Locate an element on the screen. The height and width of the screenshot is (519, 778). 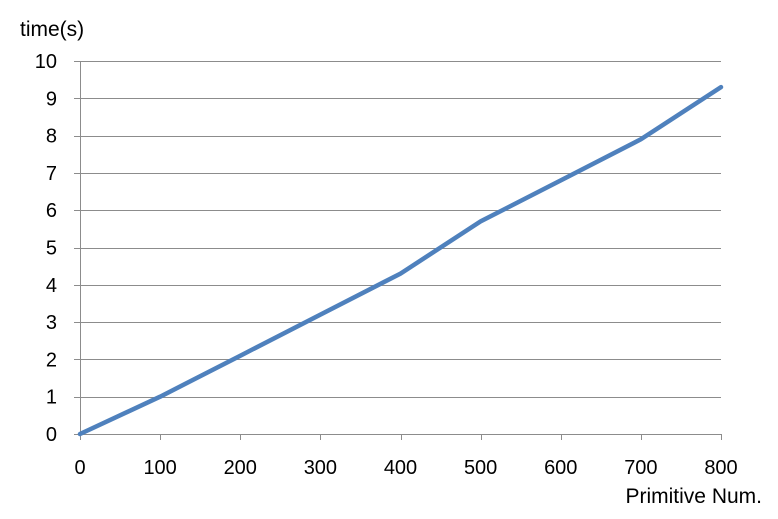
x-tick-labels: 0 100 200 300 400 500 600 700 800 is located at coordinates (405, 468).